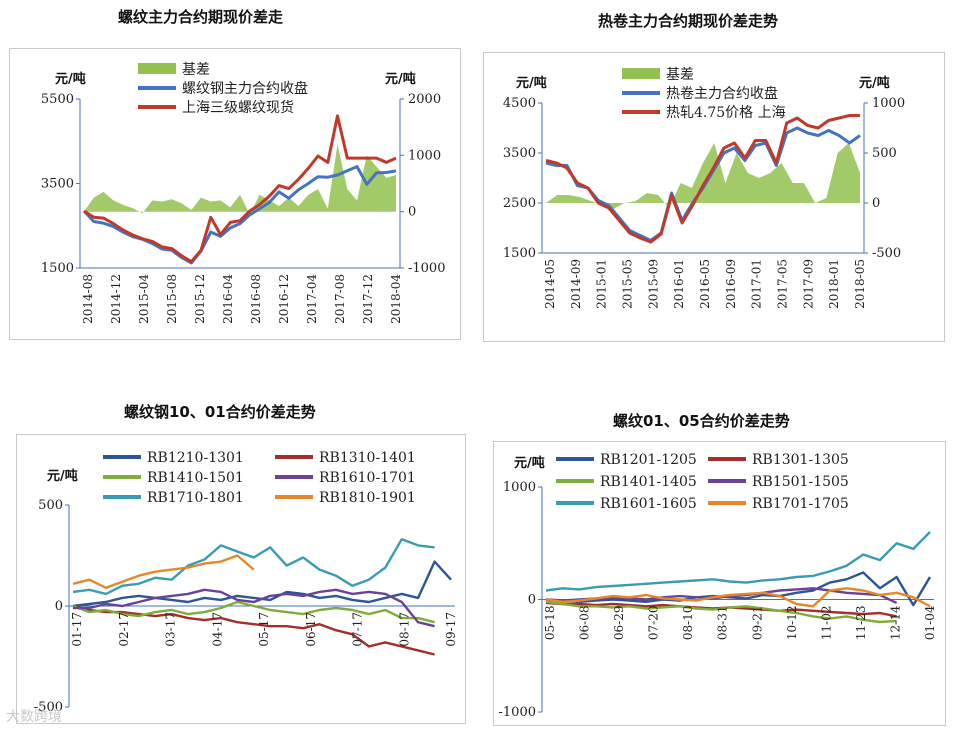 The width and height of the screenshot is (956, 736). Describe the element at coordinates (426, 268) in the screenshot. I see `c1-rtick-label: -1000` at that location.